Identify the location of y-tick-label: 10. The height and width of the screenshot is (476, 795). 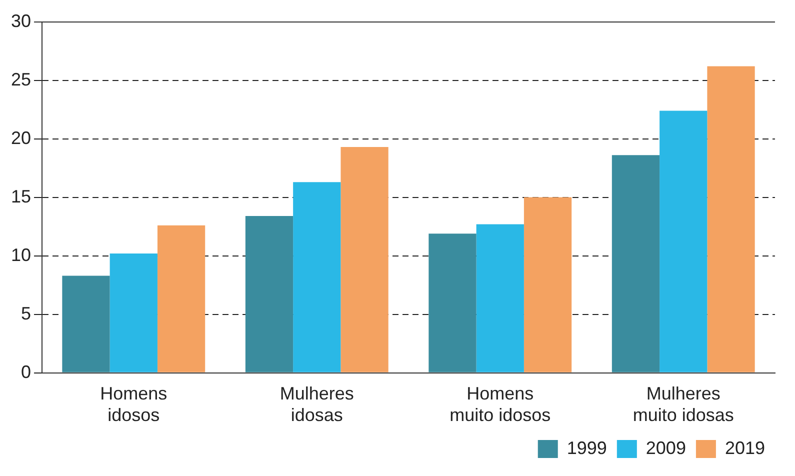
(21, 254).